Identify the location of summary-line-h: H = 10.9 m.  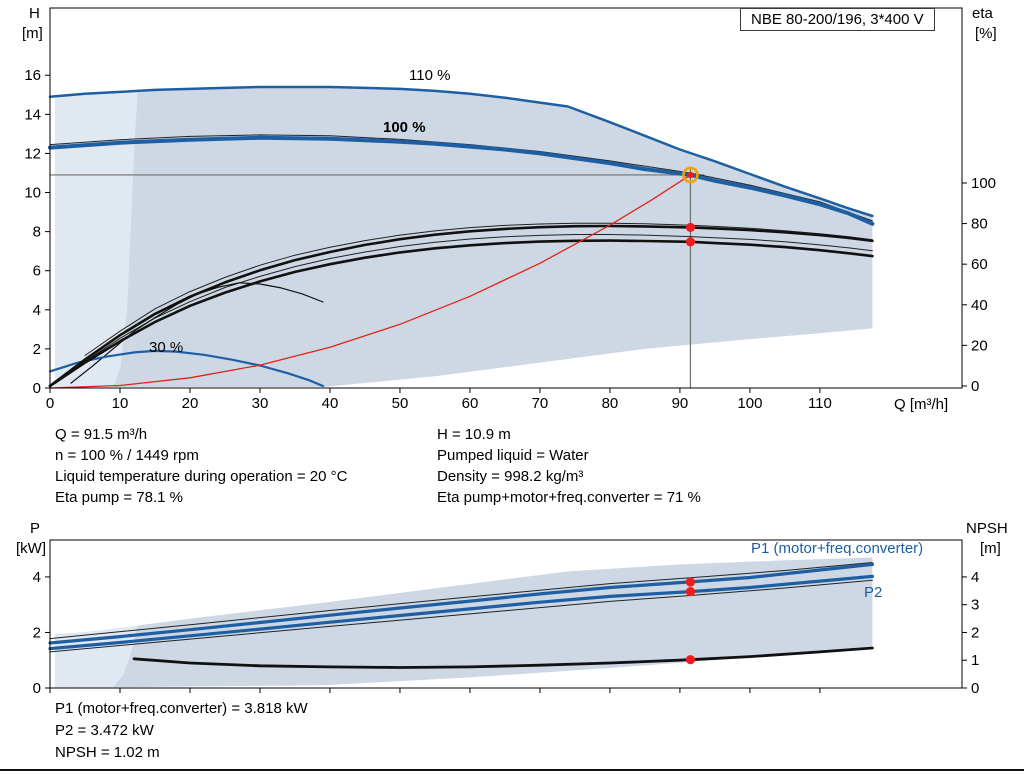
(474, 434).